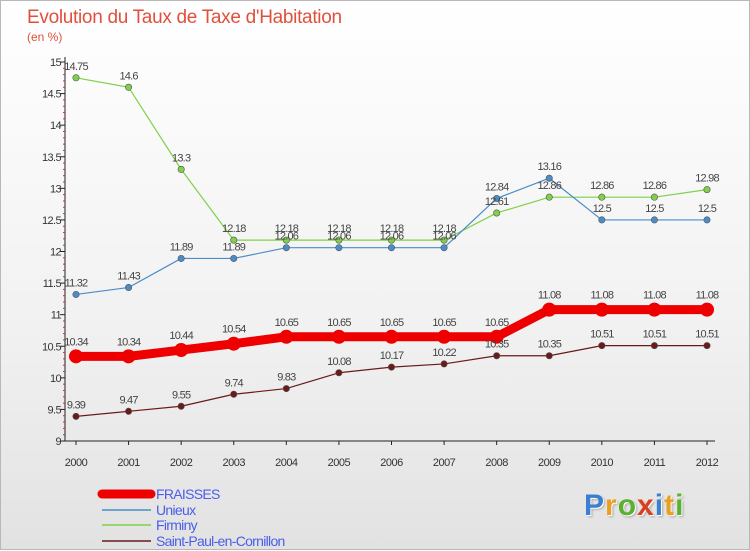  What do you see at coordinates (549, 167) in the screenshot?
I see `data-label: 13.16` at bounding box center [549, 167].